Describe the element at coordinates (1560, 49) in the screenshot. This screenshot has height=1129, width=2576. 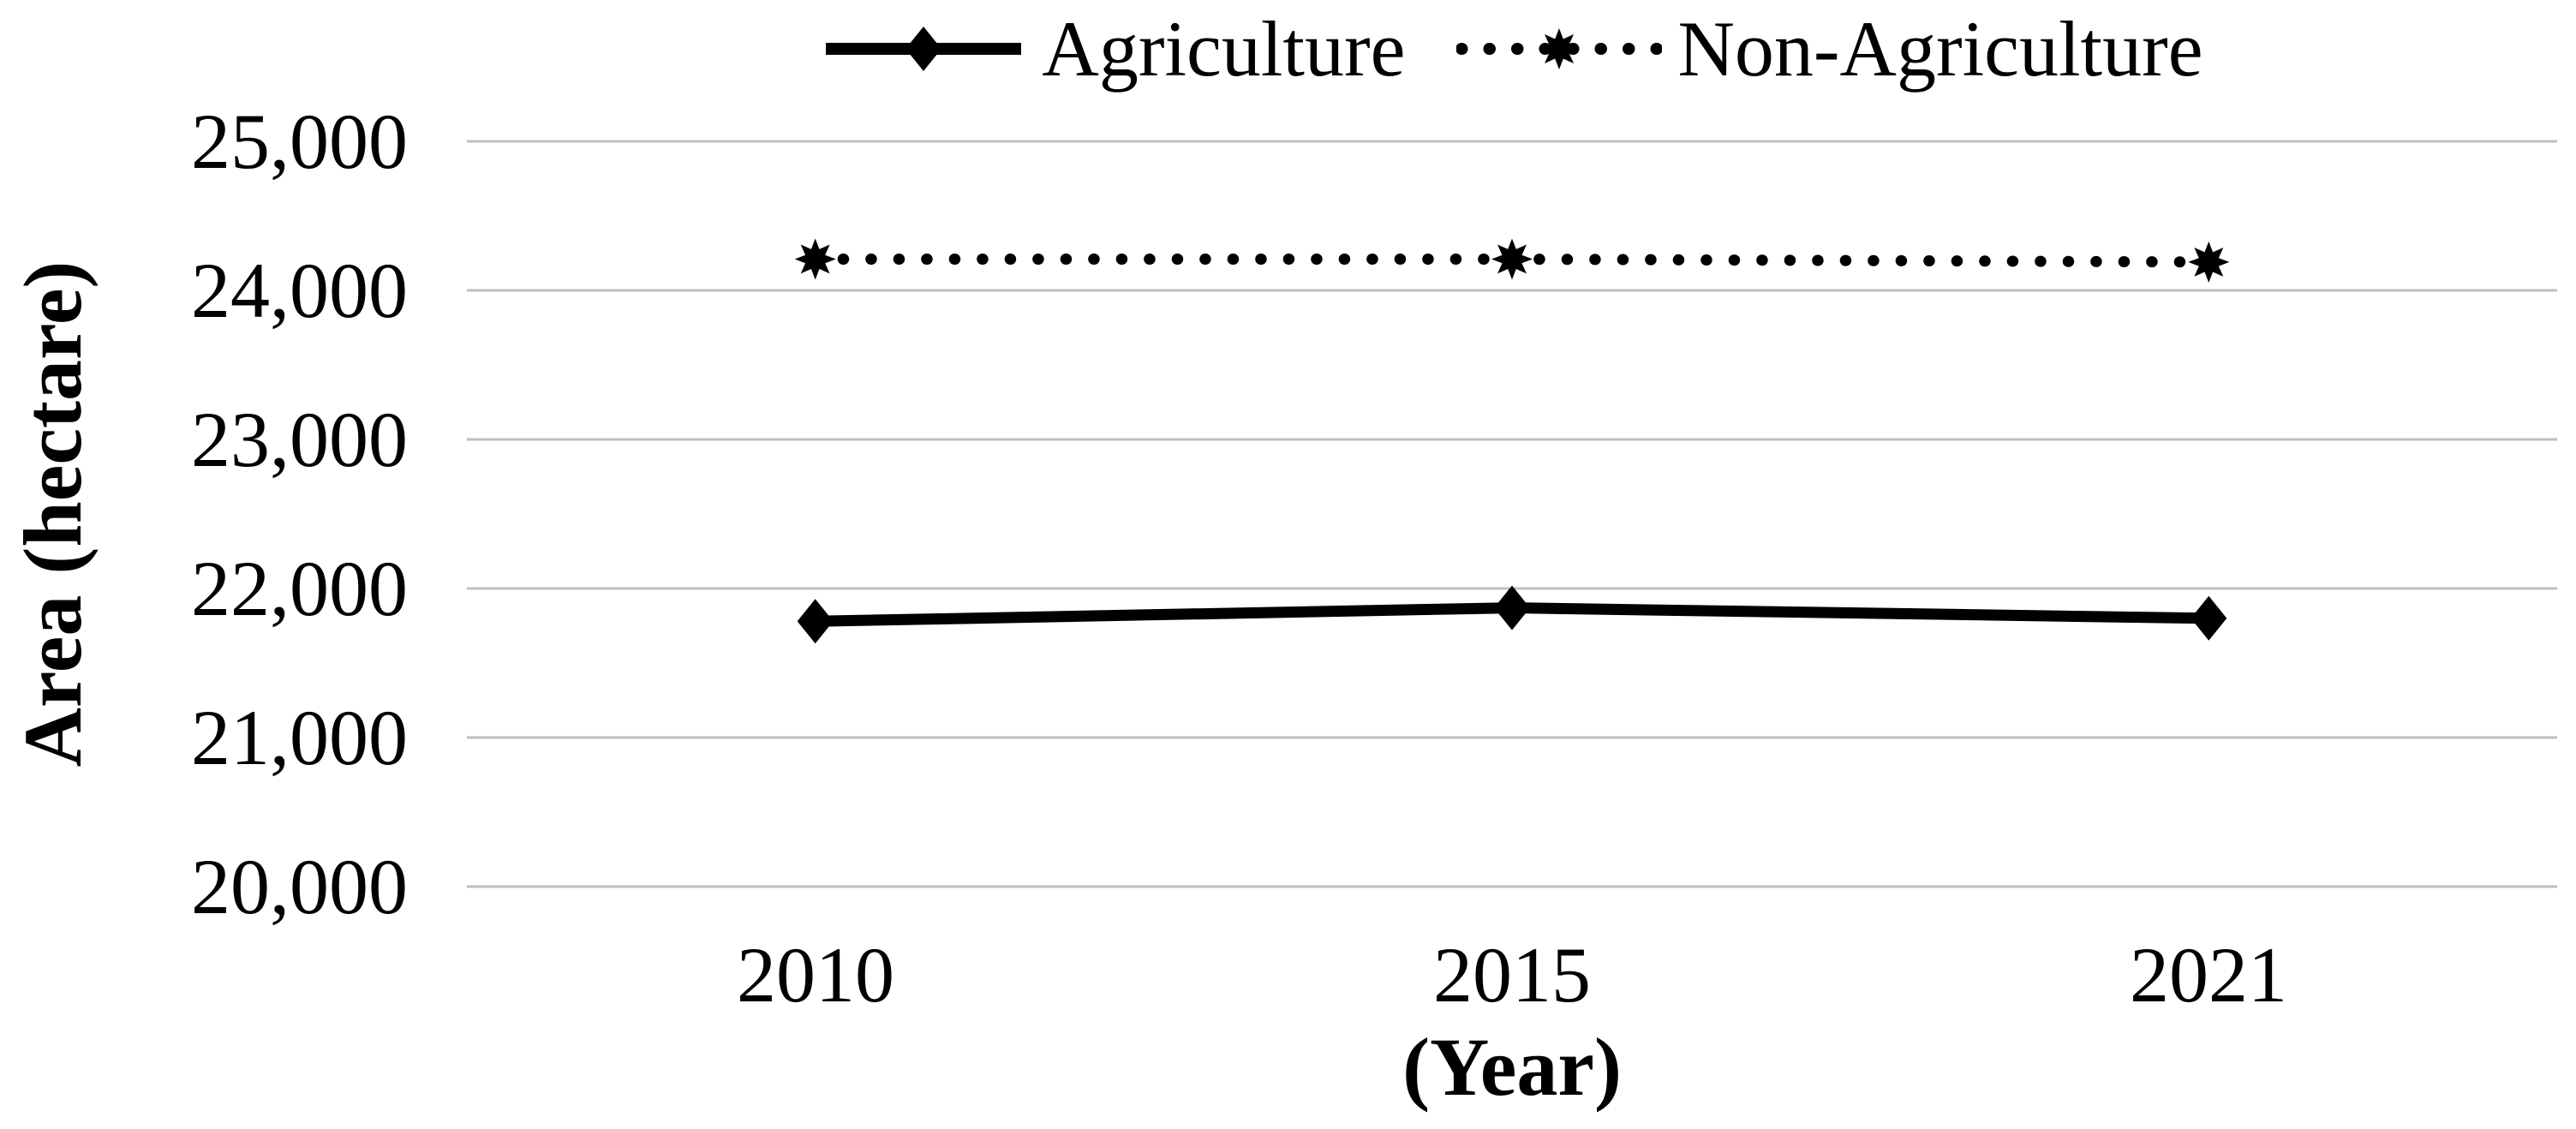
I see `non-agriculture-dotted-swatch-icon` at that location.